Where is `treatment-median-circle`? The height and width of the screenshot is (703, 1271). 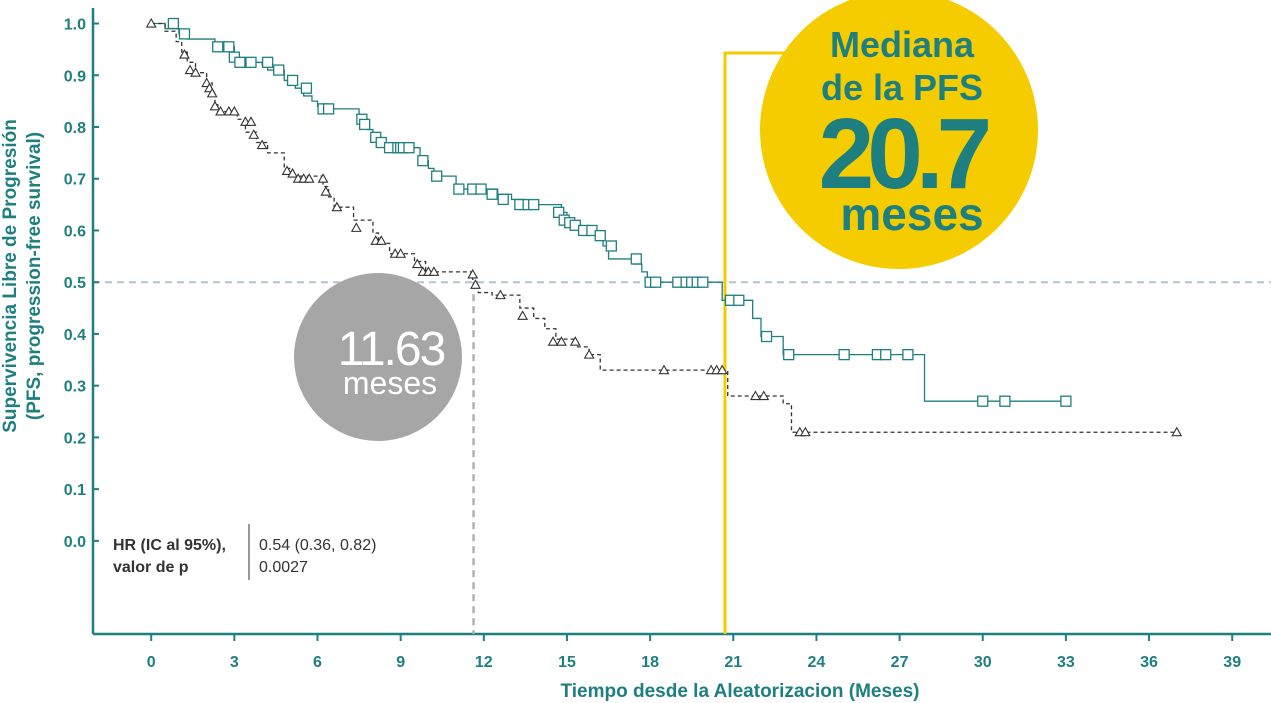 treatment-median-circle is located at coordinates (899, 134).